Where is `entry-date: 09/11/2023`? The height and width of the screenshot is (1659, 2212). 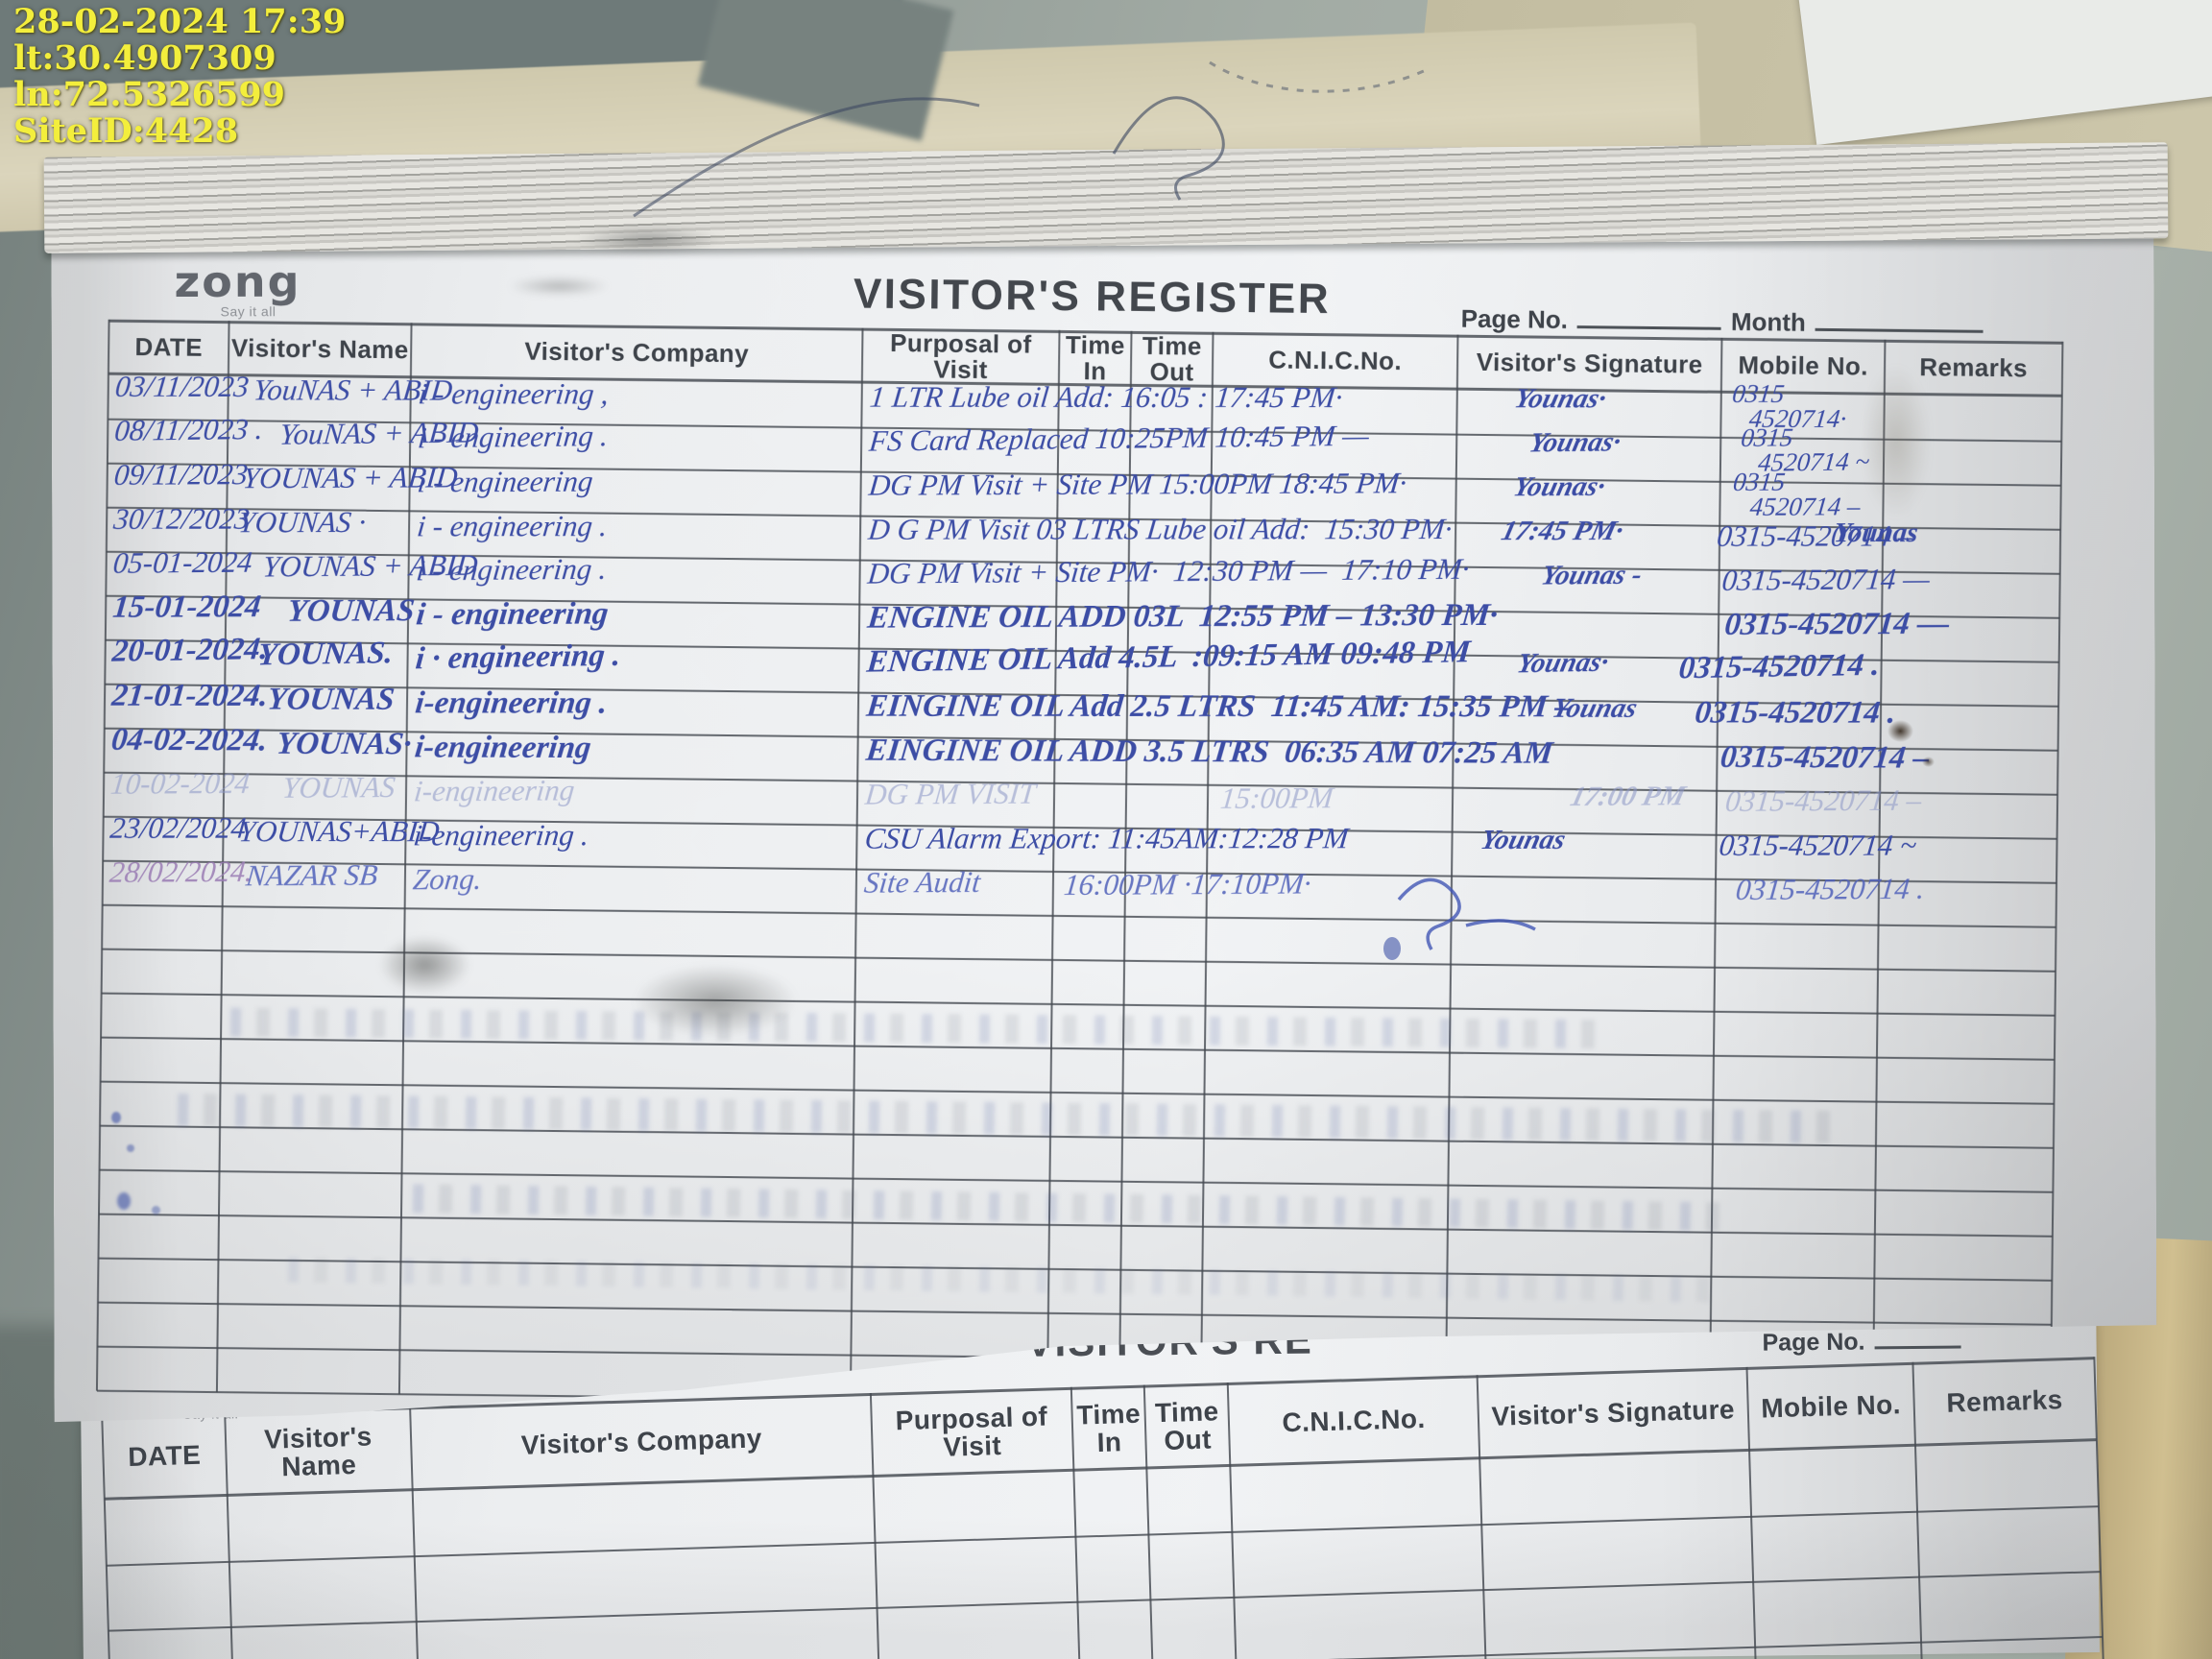 entry-date: 09/11/2023 is located at coordinates (181, 474).